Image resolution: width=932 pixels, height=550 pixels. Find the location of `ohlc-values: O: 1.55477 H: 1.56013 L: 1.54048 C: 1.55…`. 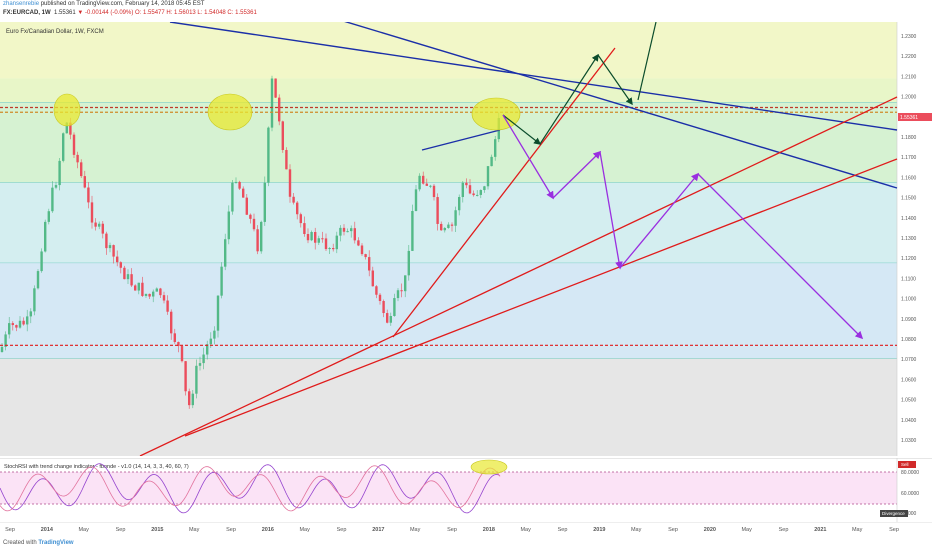

ohlc-values: O: 1.55477 H: 1.56013 L: 1.54048 C: 1.55… is located at coordinates (196, 13).